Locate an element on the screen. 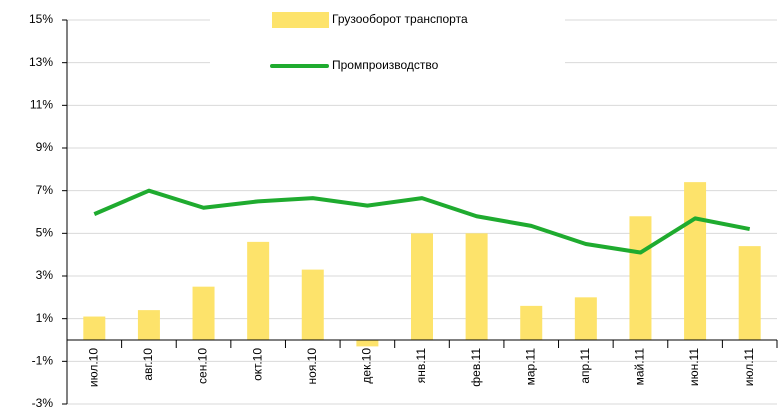 This screenshot has height=408, width=778. y-tick-label: -3% is located at coordinates (43, 402).